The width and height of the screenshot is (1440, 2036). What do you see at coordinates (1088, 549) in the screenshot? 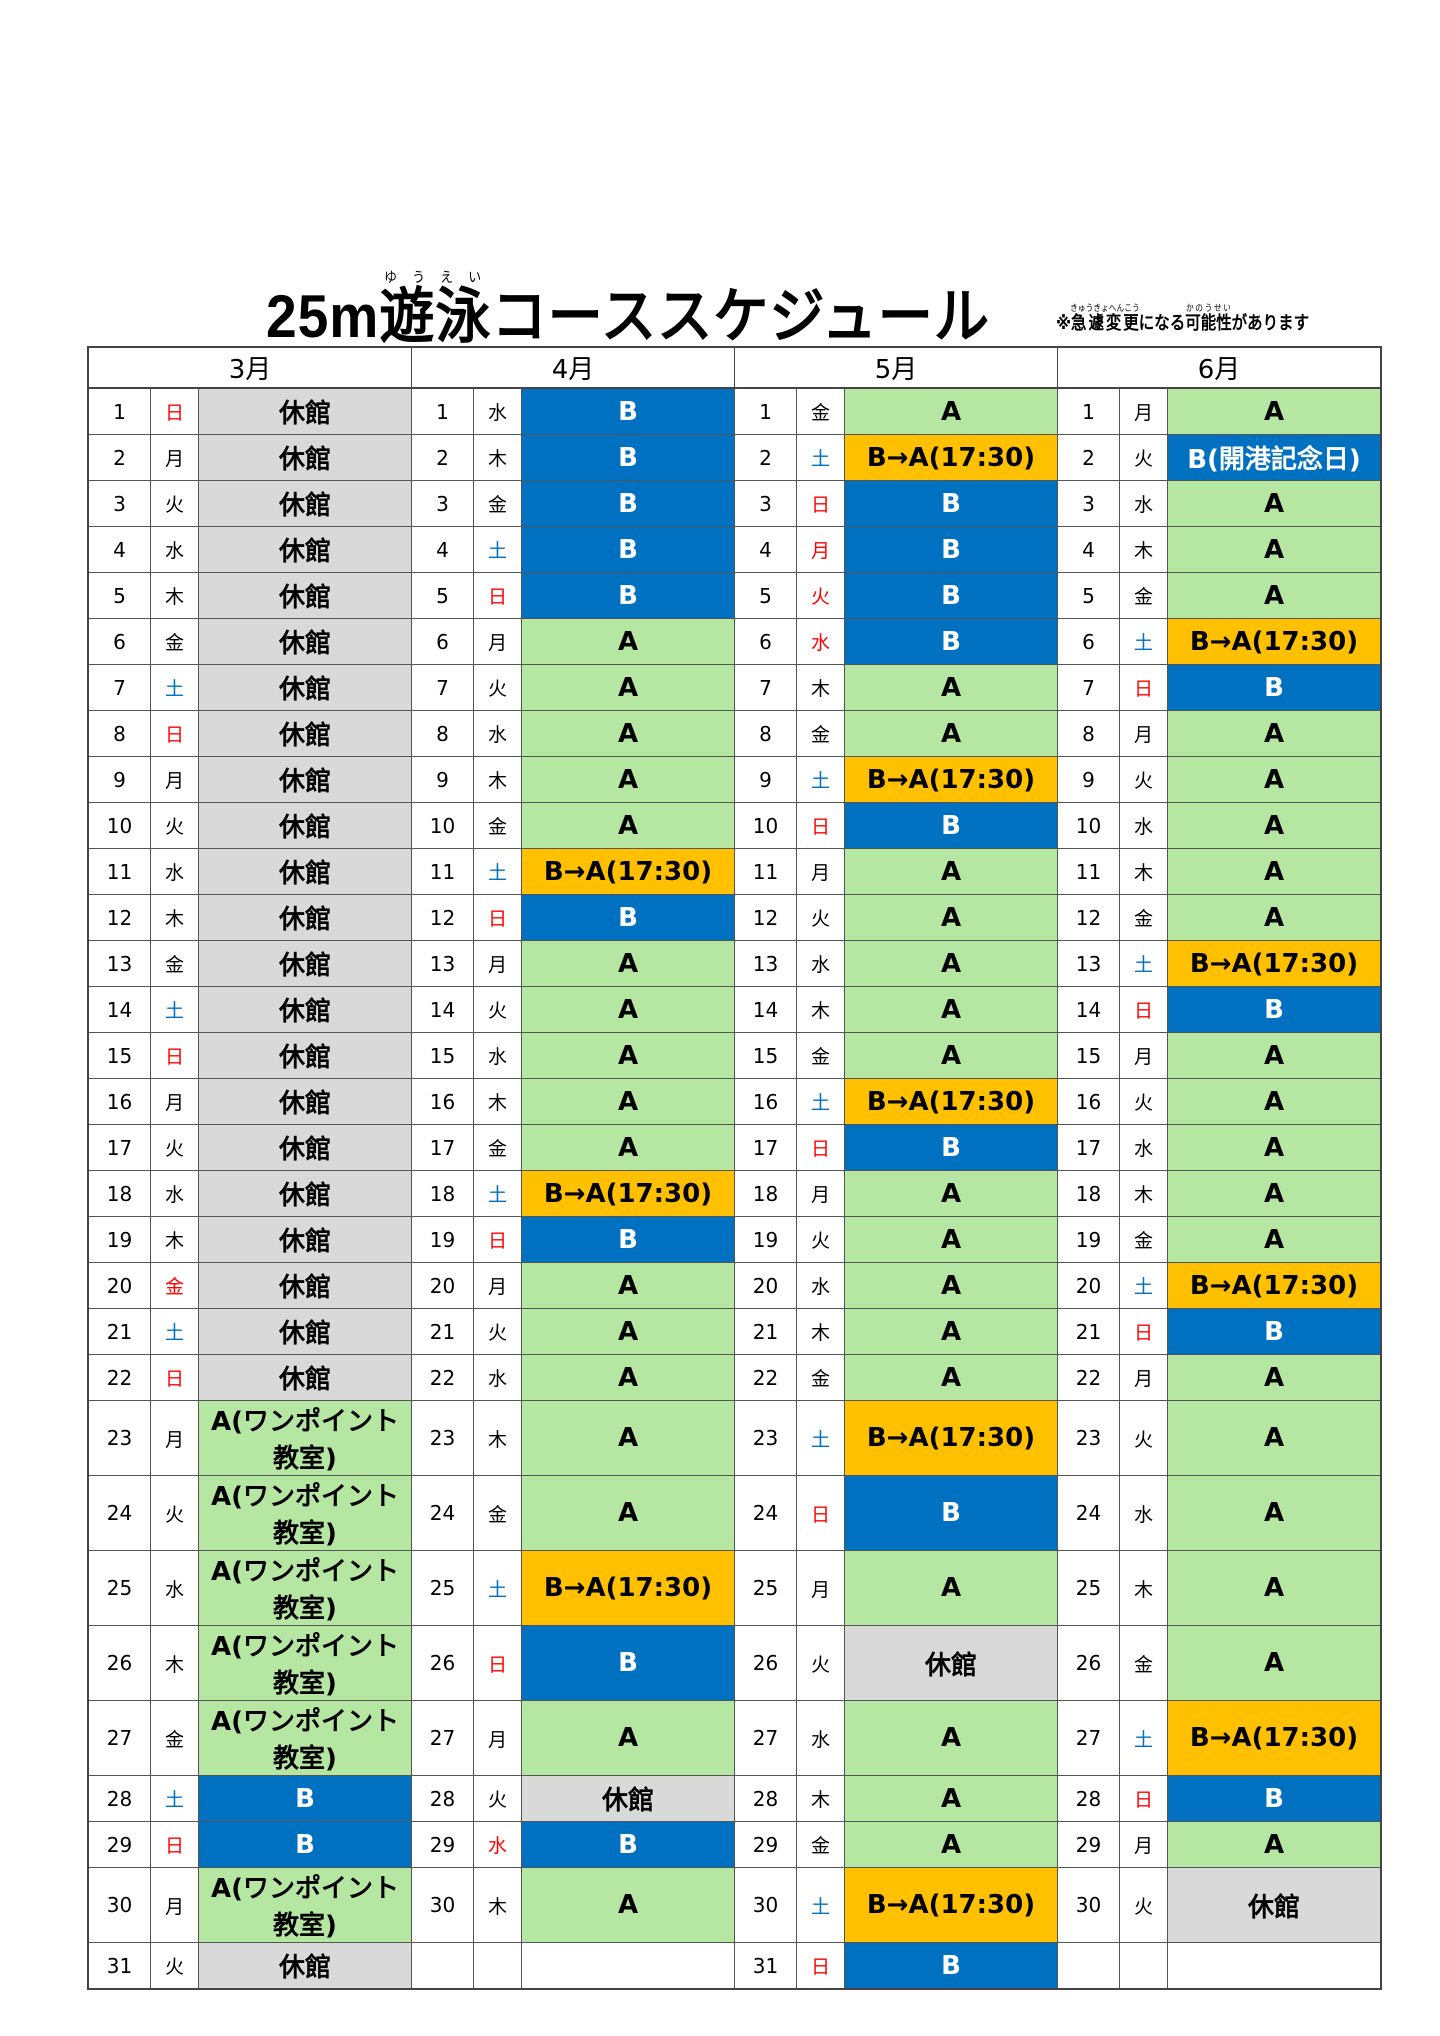
I see `day-number: 4` at bounding box center [1088, 549].